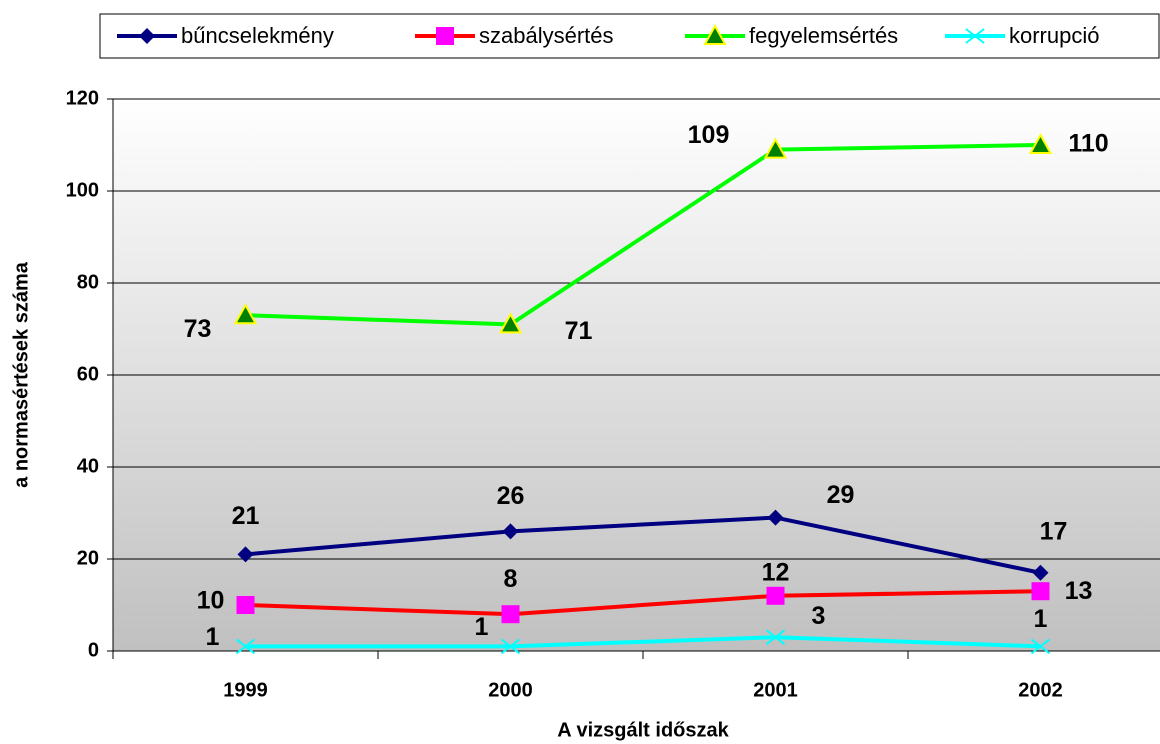  What do you see at coordinates (1054, 35) in the screenshot?
I see `legend-label: korrupció` at bounding box center [1054, 35].